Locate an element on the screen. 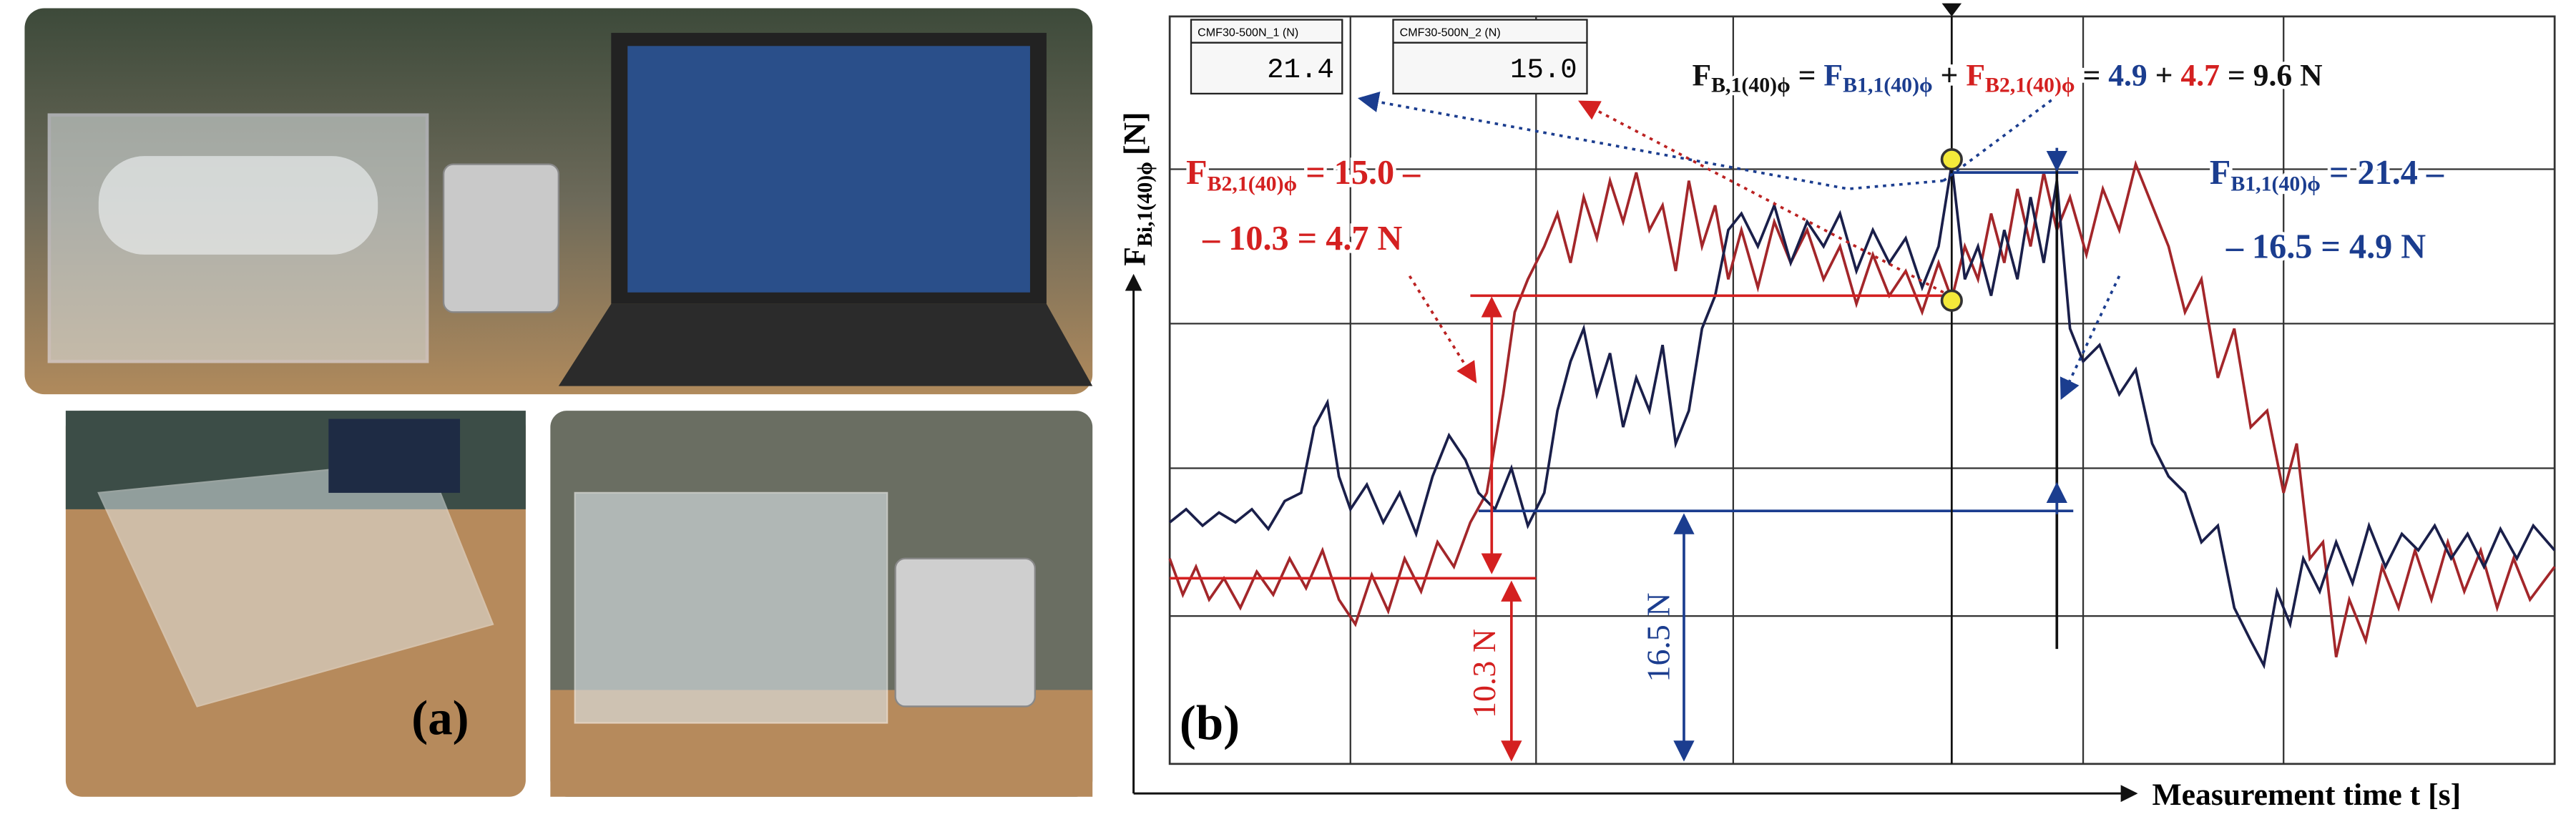 The width and height of the screenshot is (2576, 837). red-note-line1: FB2,1(40)ϕ = 15.0 – is located at coordinates (1304, 174).